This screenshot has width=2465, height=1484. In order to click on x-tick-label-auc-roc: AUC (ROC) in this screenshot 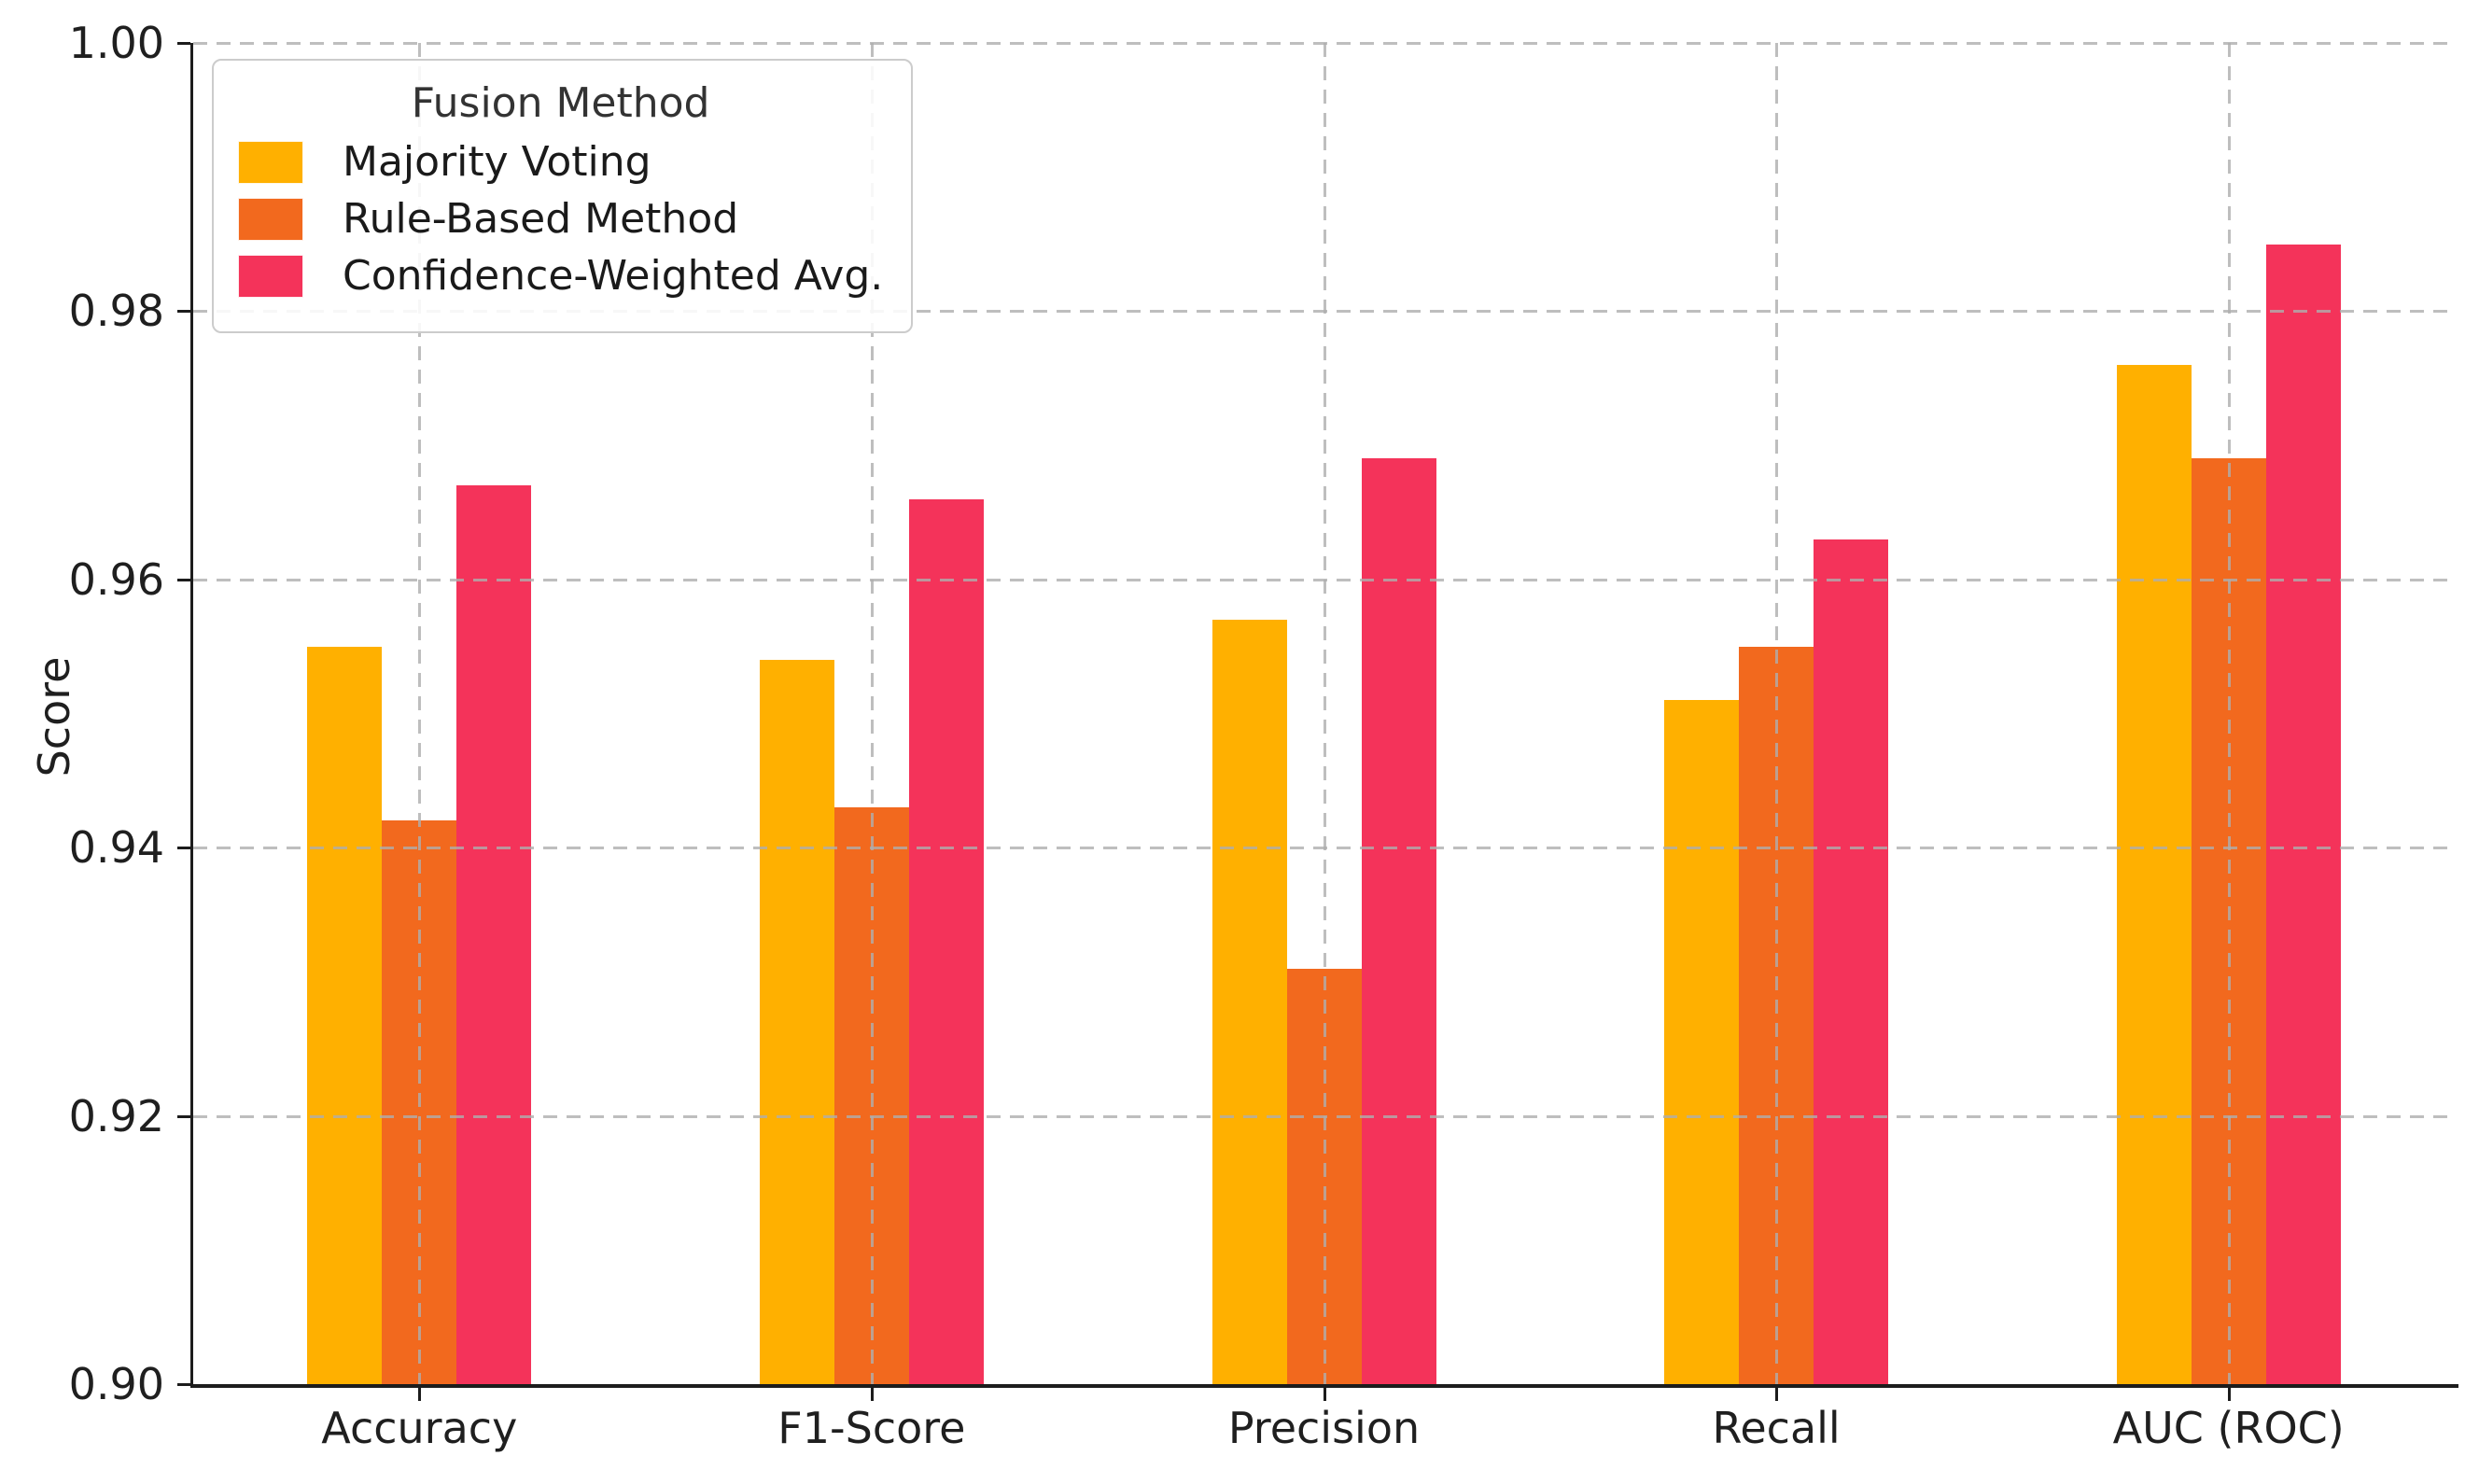, I will do `click(2228, 1428)`.